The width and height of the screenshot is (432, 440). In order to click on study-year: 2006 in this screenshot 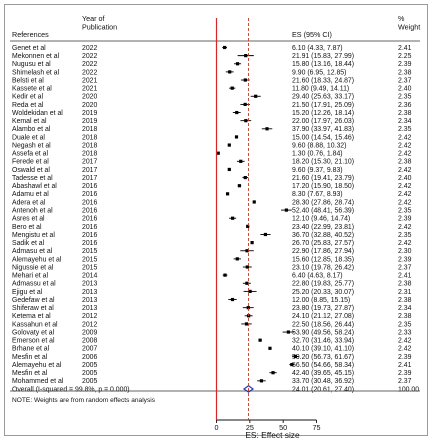, I will do `click(89, 357)`.